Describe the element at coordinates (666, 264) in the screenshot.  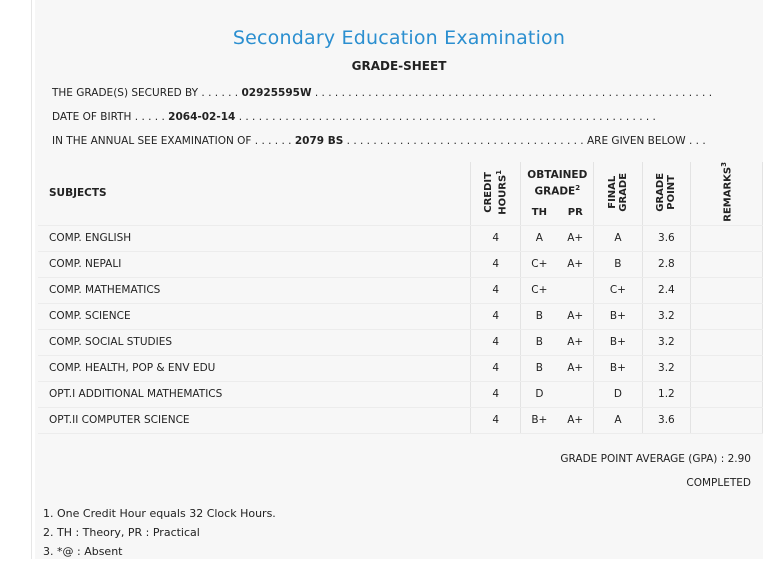
I see `grade-point-cell: 2.8` at that location.